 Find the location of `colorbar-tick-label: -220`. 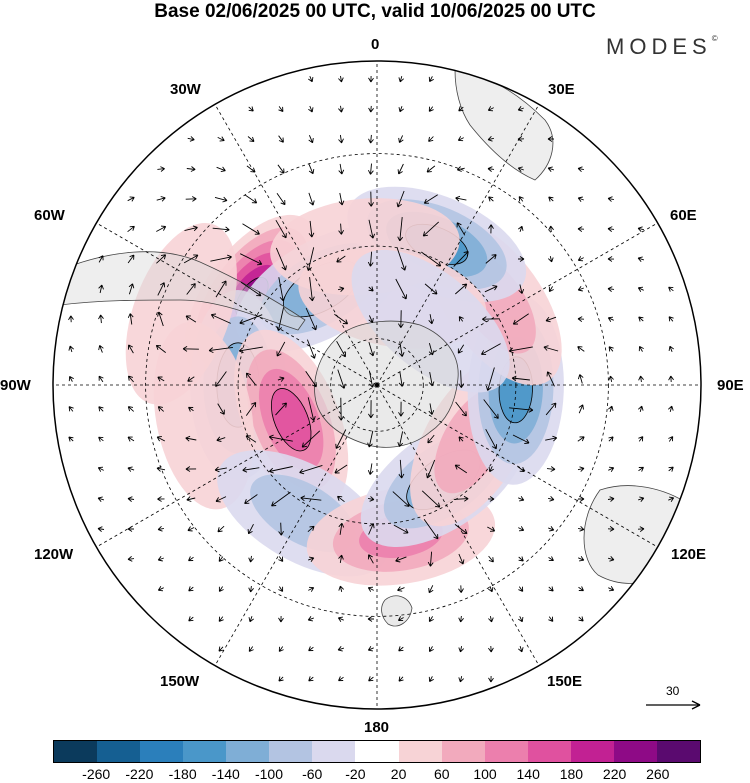

colorbar-tick-label: -220 is located at coordinates (139, 774).